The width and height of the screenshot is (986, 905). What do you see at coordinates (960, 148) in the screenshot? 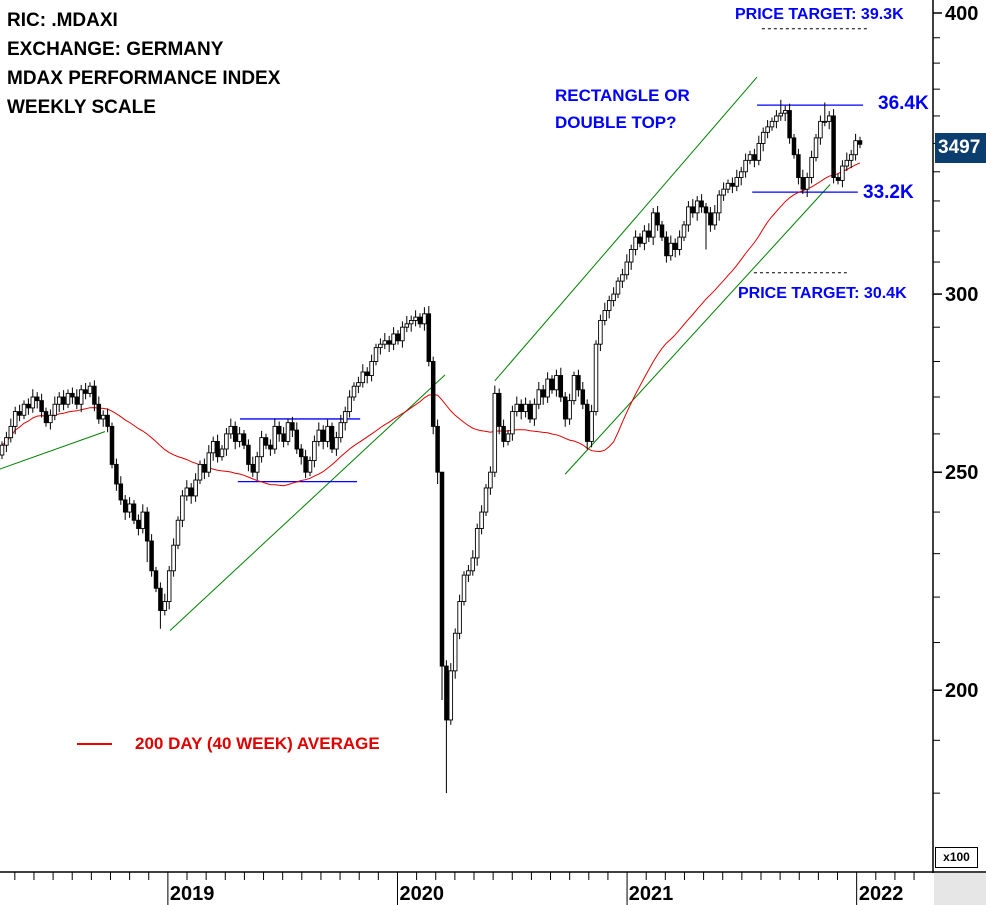
I see `last-price-tag: 3497` at bounding box center [960, 148].